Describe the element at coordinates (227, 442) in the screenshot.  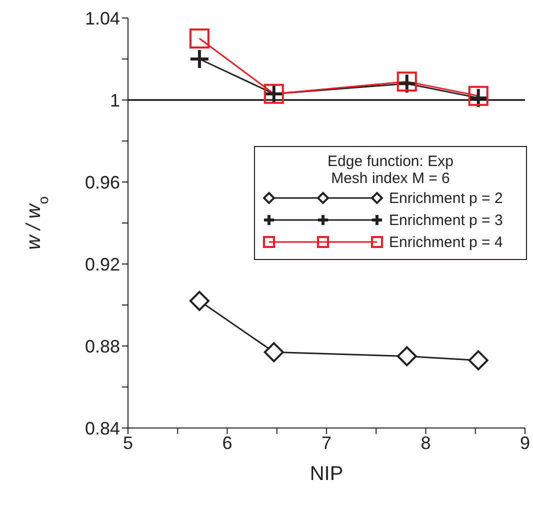
I see `x-tick-label: 6` at that location.